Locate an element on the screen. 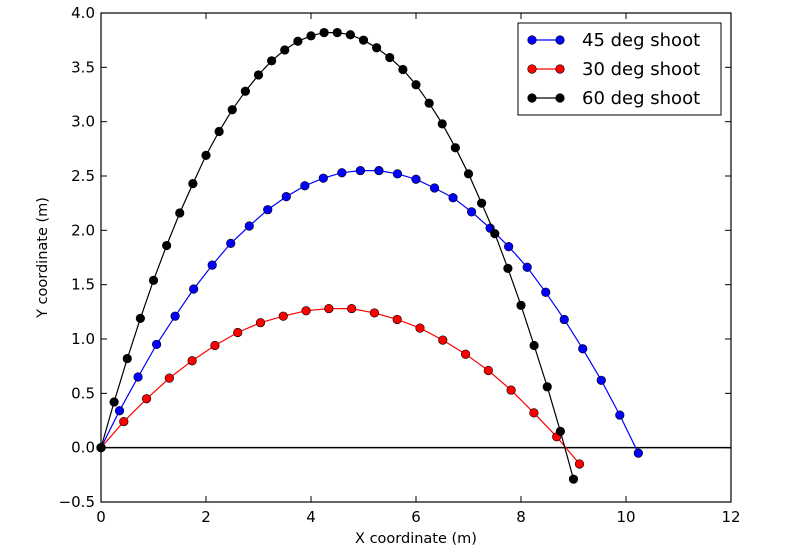 This screenshot has height=550, width=811. legend-item: 45 deg shoot is located at coordinates (613, 40).